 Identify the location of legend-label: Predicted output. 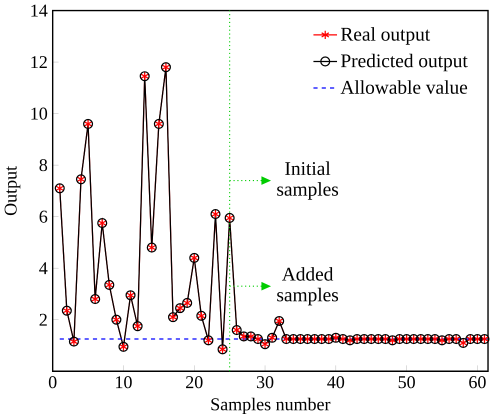
(404, 63).